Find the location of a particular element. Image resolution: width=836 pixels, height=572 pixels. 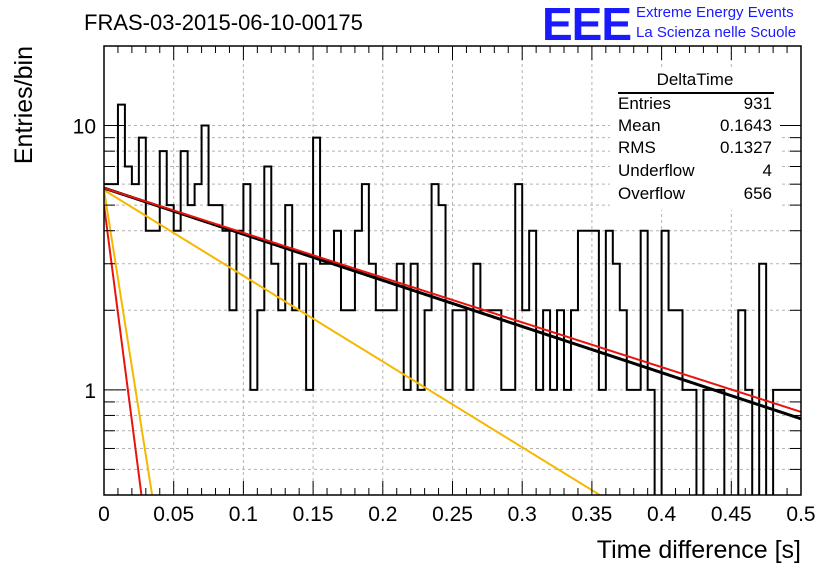

stats-key: Overflow is located at coordinates (652, 193).